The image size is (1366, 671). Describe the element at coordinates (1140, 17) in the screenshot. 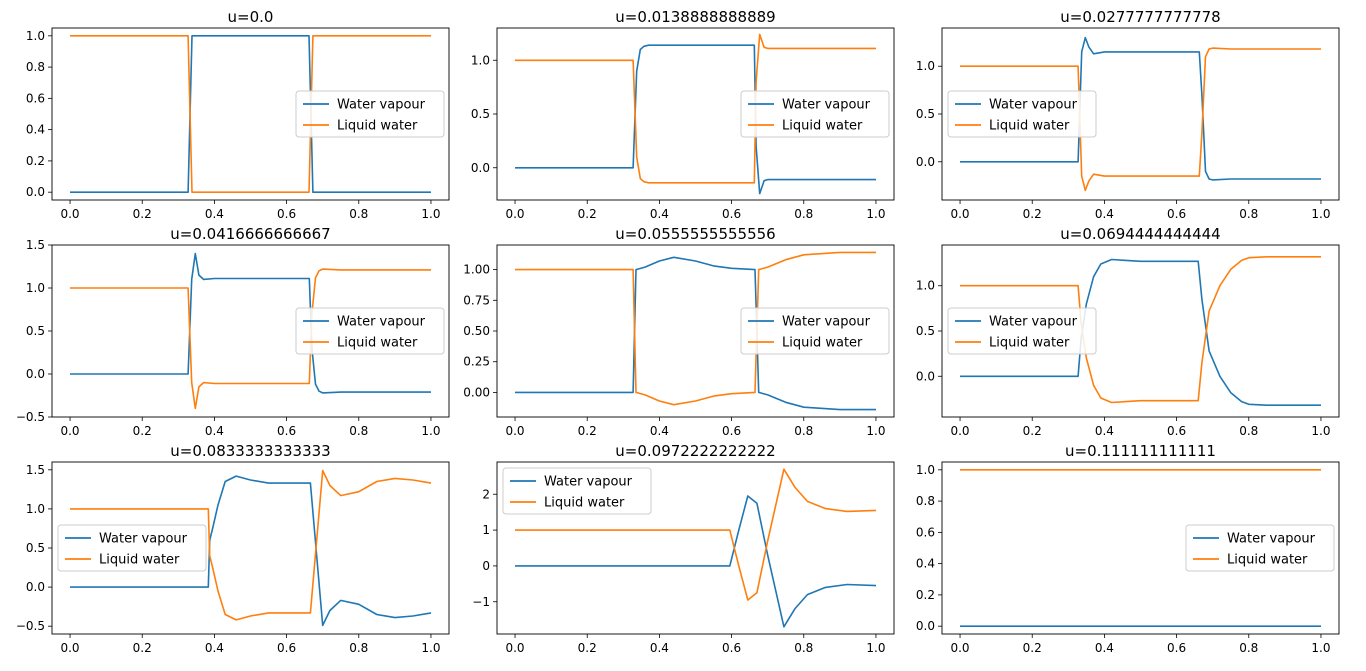

I see `subplot-title: u=0.0277777777778` at that location.